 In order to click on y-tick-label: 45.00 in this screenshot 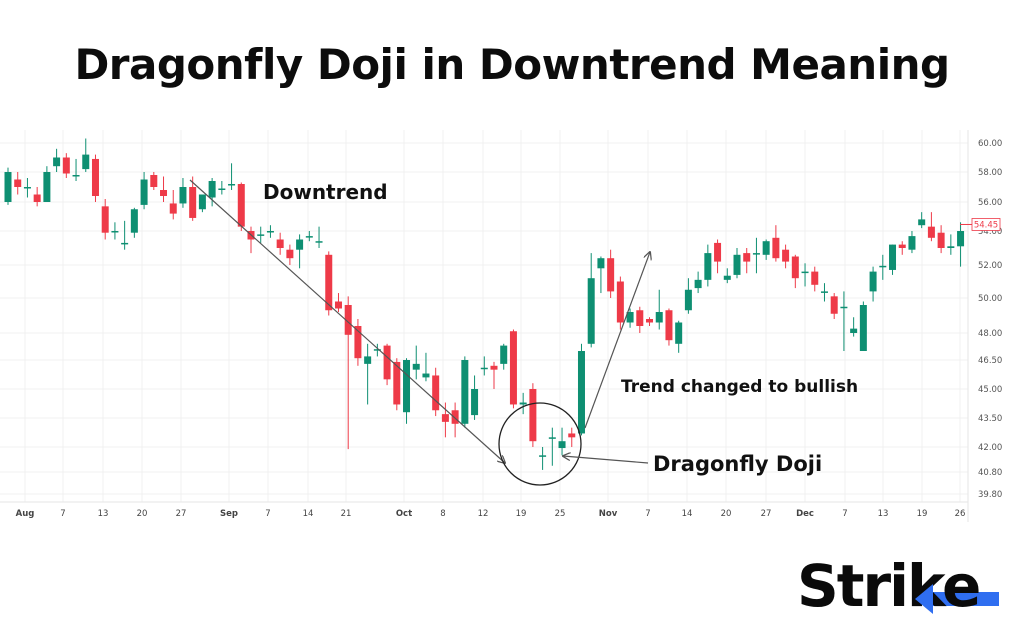, I will do `click(990, 390)`.